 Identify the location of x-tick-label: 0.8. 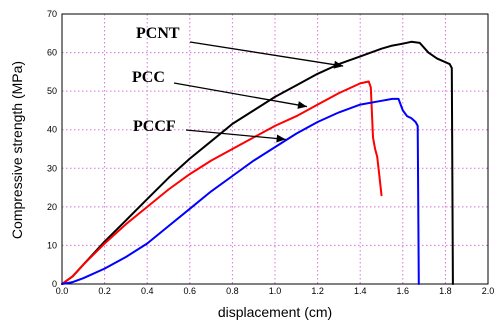
(232, 291).